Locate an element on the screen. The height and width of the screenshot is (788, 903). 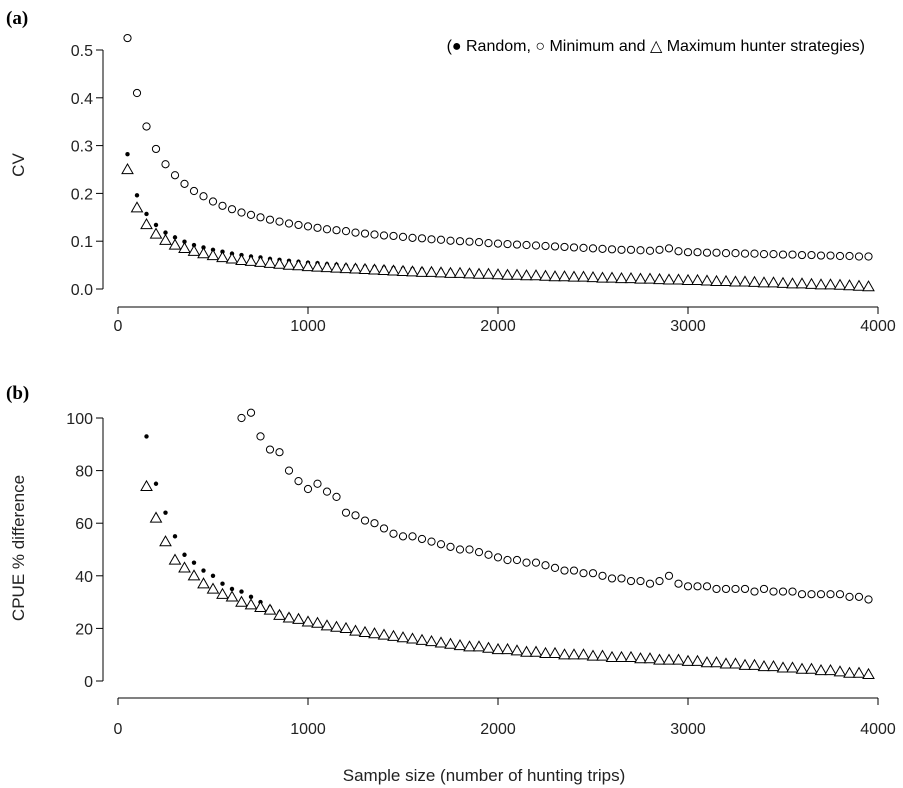
x-tick-label: 1000 is located at coordinates (308, 729).